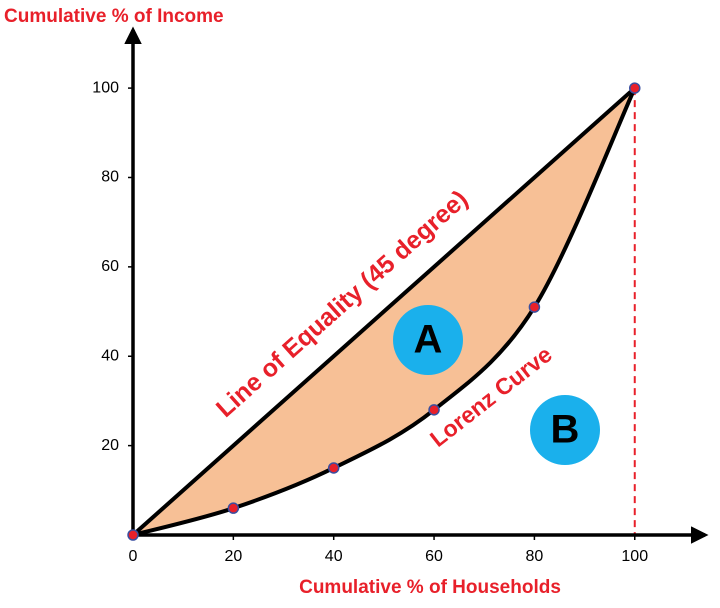  What do you see at coordinates (110, 266) in the screenshot?
I see `y-tick-label: 60` at bounding box center [110, 266].